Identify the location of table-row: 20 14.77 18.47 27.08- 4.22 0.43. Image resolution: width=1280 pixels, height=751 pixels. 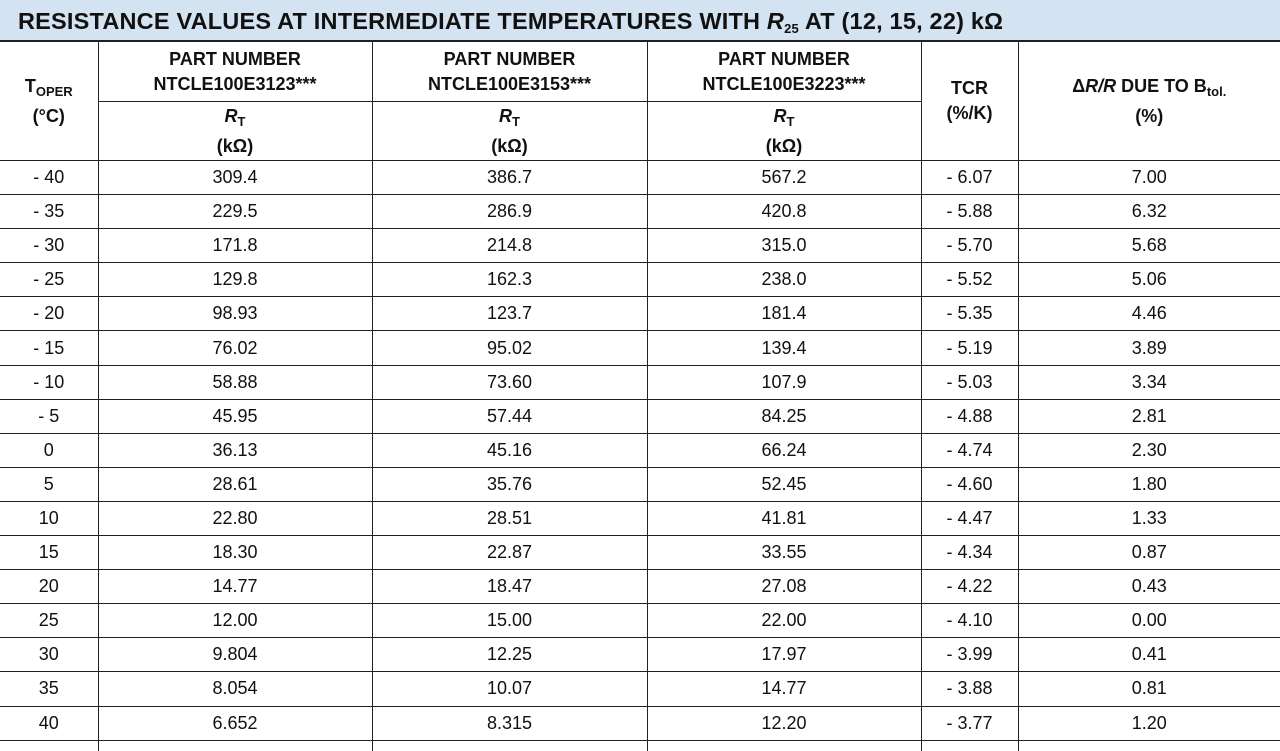
(640, 587).